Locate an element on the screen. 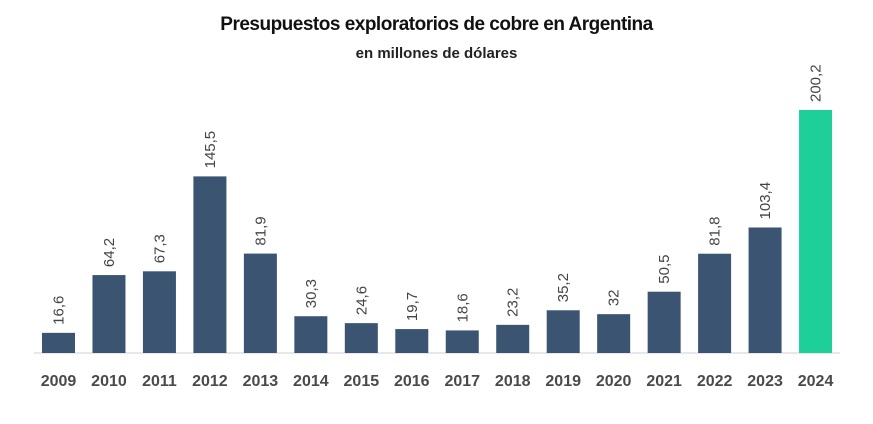 This screenshot has height=424, width=873. bar-2011 is located at coordinates (159, 312).